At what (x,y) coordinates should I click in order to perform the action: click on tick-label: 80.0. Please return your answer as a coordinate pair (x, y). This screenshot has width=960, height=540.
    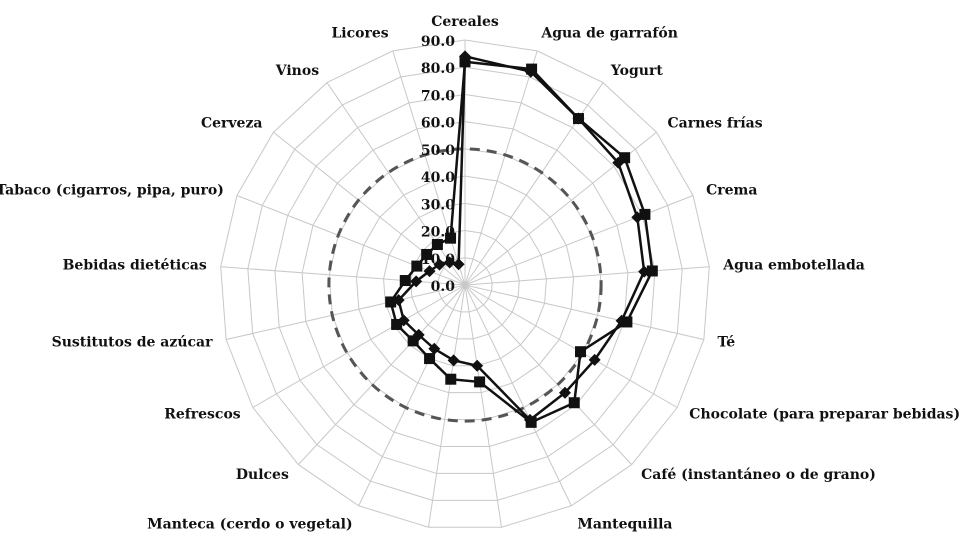
    Looking at the image, I should click on (438, 69).